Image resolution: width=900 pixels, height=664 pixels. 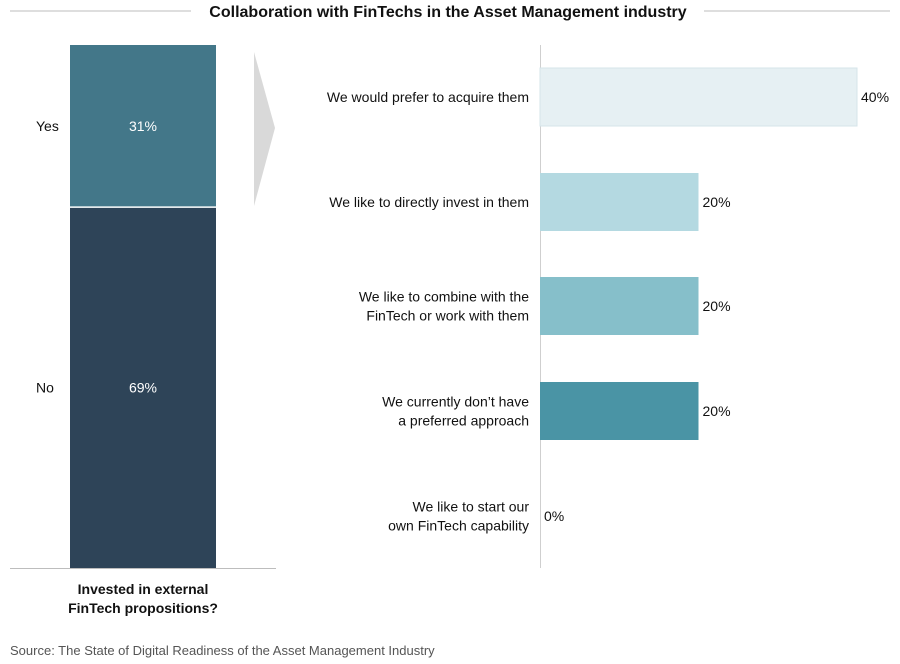 What do you see at coordinates (429, 202) in the screenshot?
I see `bar-category-label: We like to directly invest in them` at bounding box center [429, 202].